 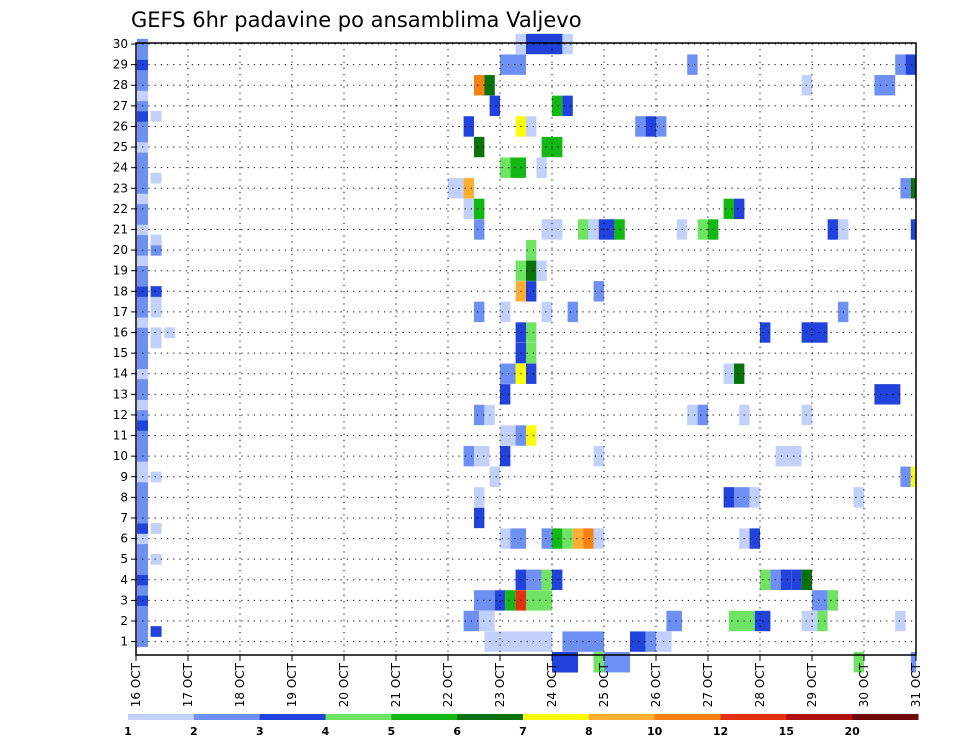 I want to click on colorbar-label: 4, so click(x=326, y=731).